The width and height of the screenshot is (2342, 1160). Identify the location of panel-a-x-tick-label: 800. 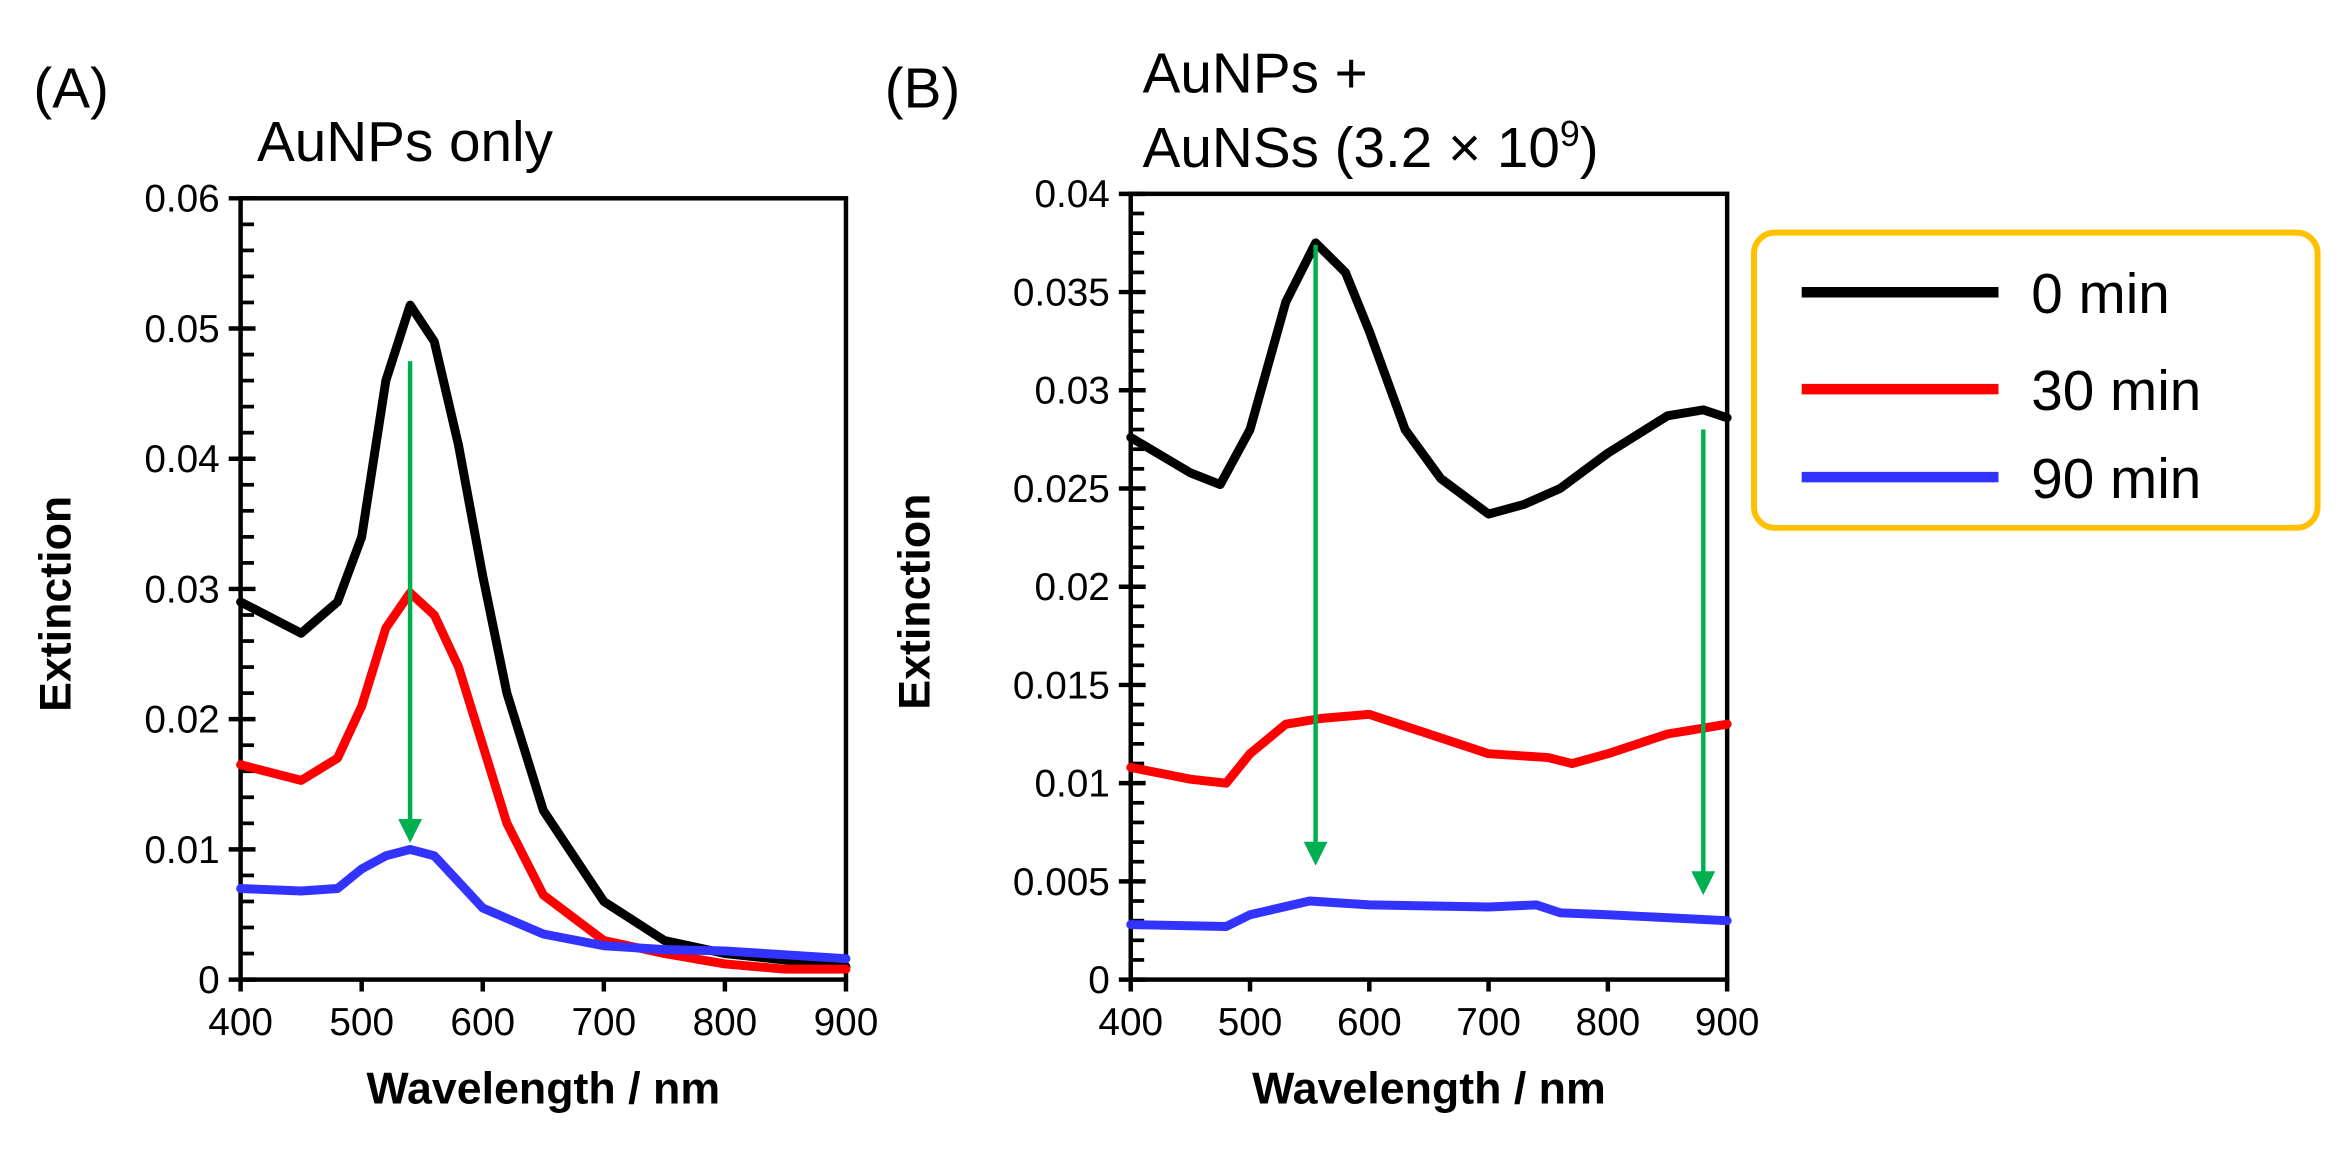
(725, 1022).